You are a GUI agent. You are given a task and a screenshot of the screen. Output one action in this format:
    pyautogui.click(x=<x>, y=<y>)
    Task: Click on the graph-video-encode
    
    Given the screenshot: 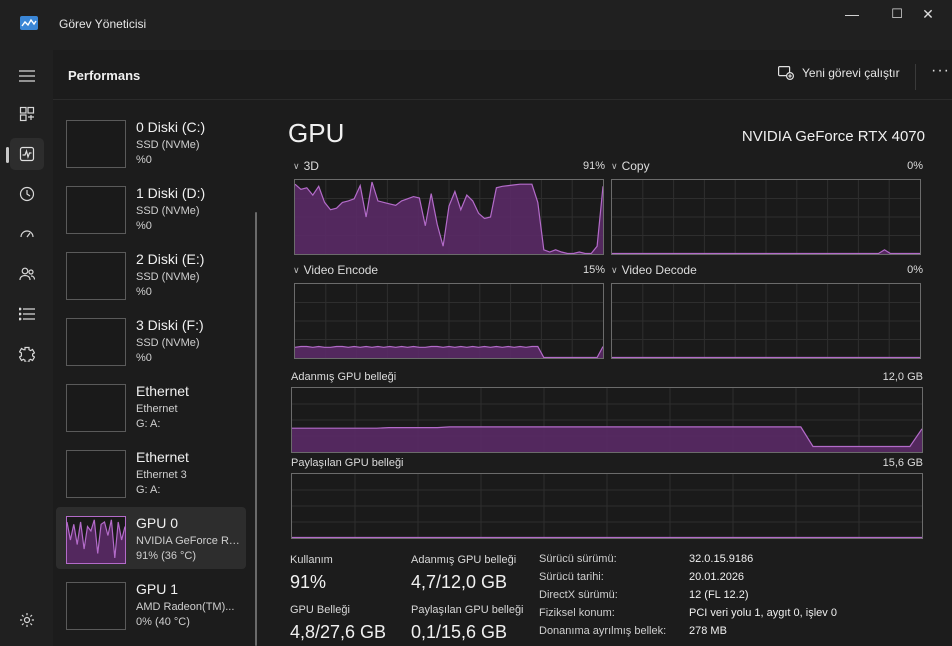 What is the action you would take?
    pyautogui.click(x=449, y=321)
    